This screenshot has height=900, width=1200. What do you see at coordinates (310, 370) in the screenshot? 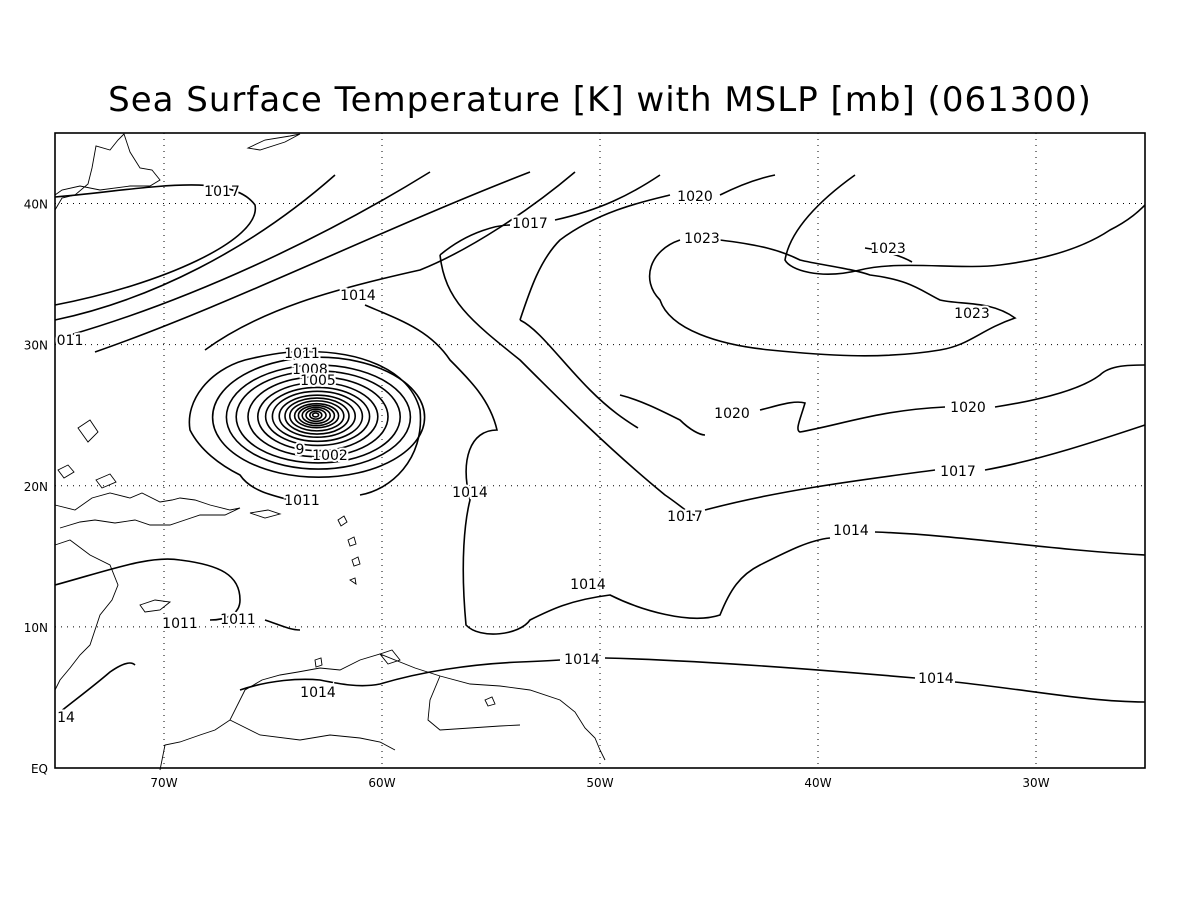
I see `contour-label: 1008` at bounding box center [310, 370].